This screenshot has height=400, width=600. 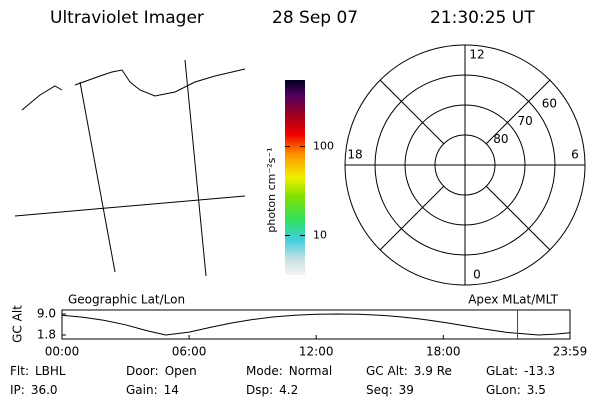 I want to click on info-field: Dsp: 4.2, so click(x=272, y=390).